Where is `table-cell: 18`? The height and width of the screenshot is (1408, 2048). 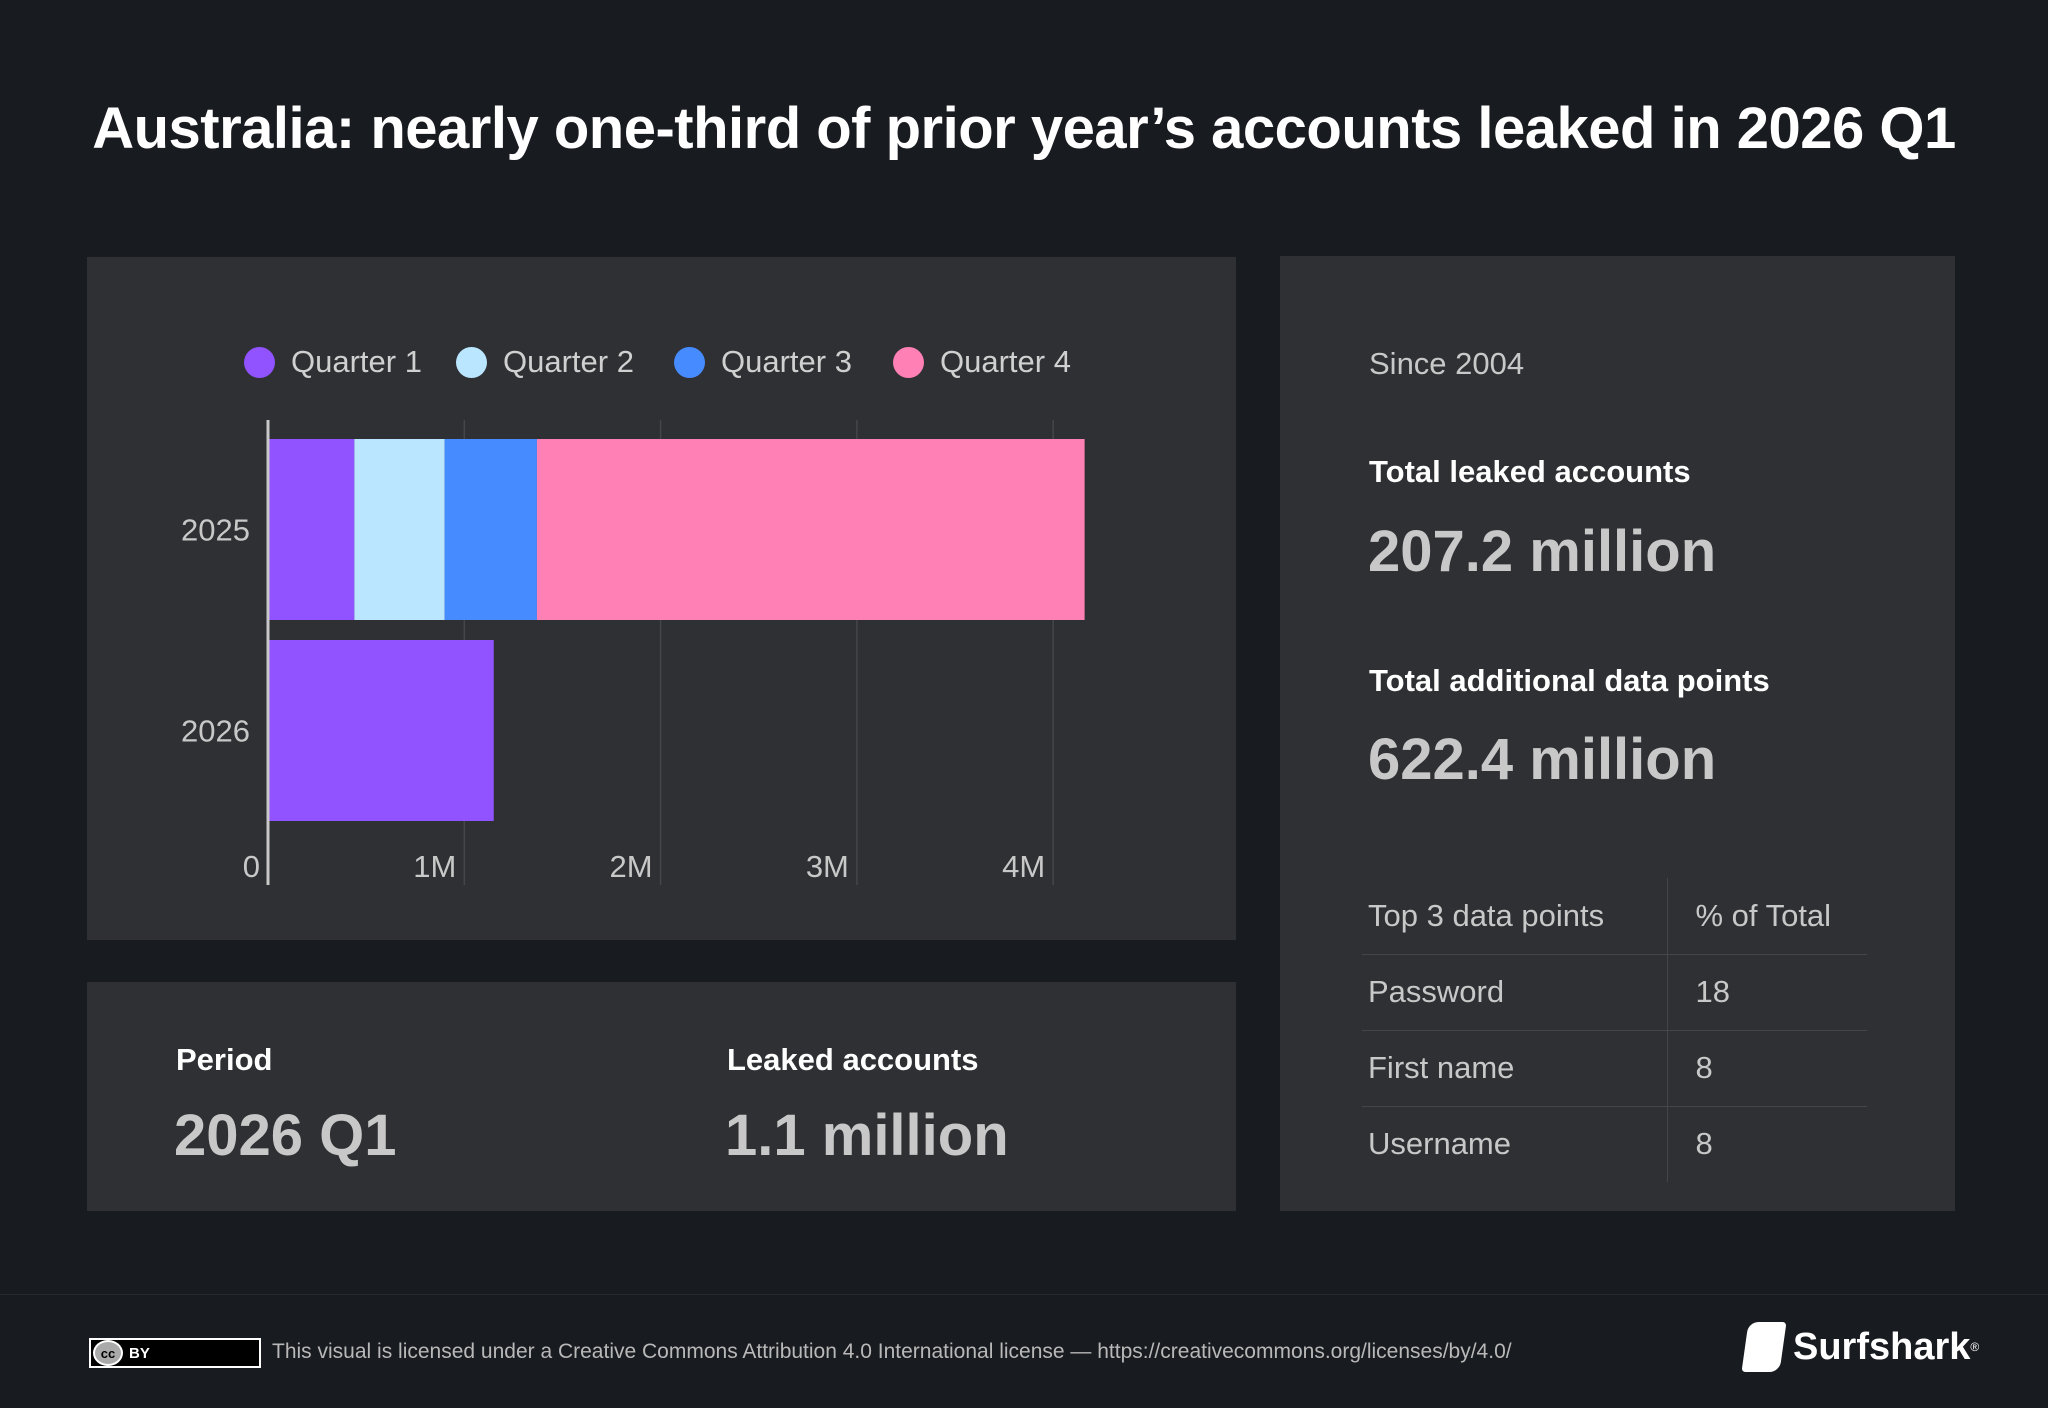
table-cell: 18 is located at coordinates (1766, 992).